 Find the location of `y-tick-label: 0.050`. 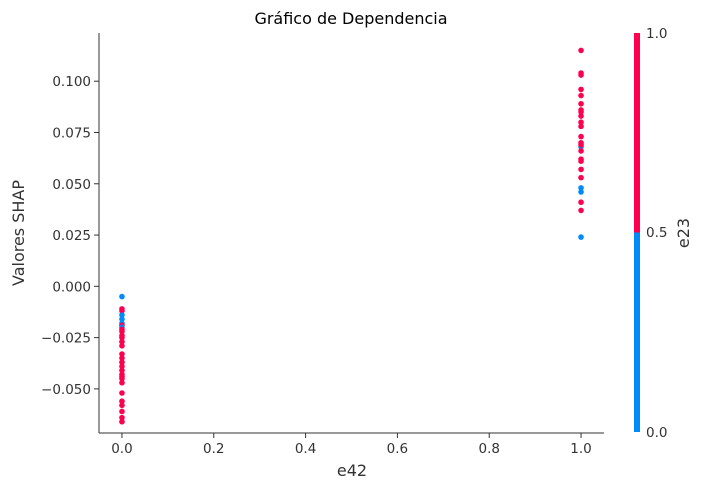

y-tick-label: 0.050 is located at coordinates (71, 185).